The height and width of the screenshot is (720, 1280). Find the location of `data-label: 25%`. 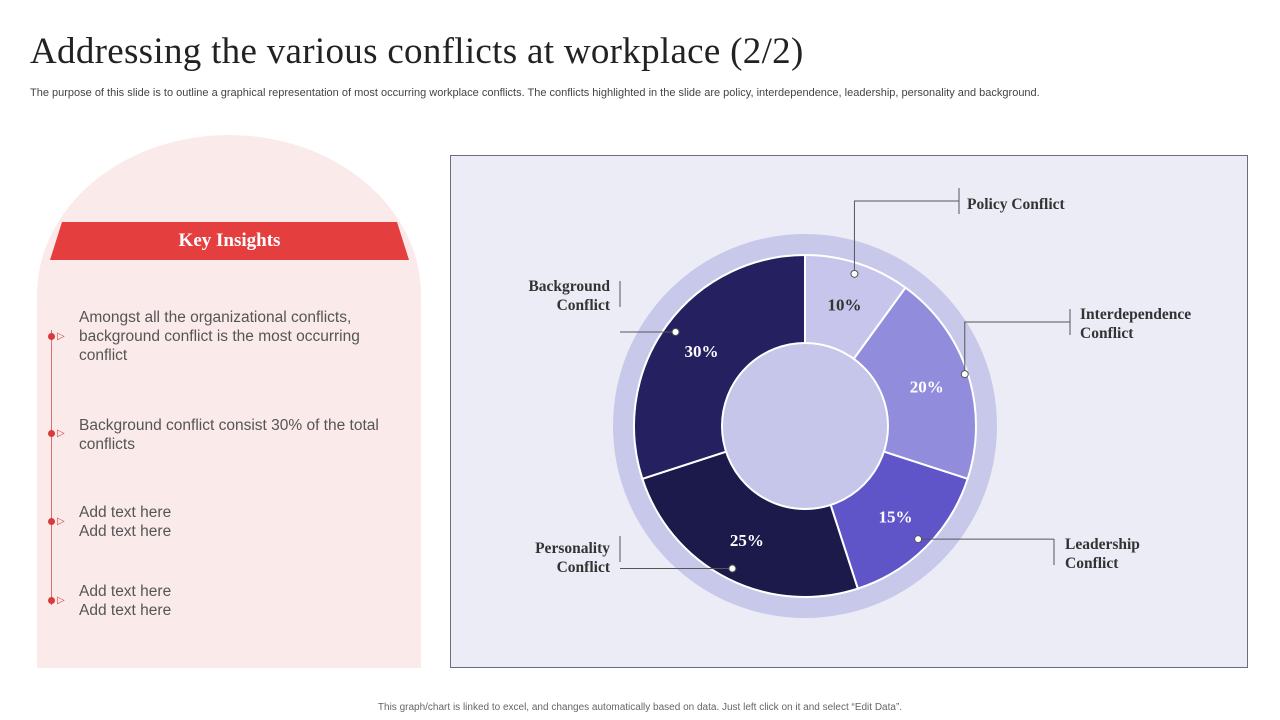

data-label: 25% is located at coordinates (747, 540).